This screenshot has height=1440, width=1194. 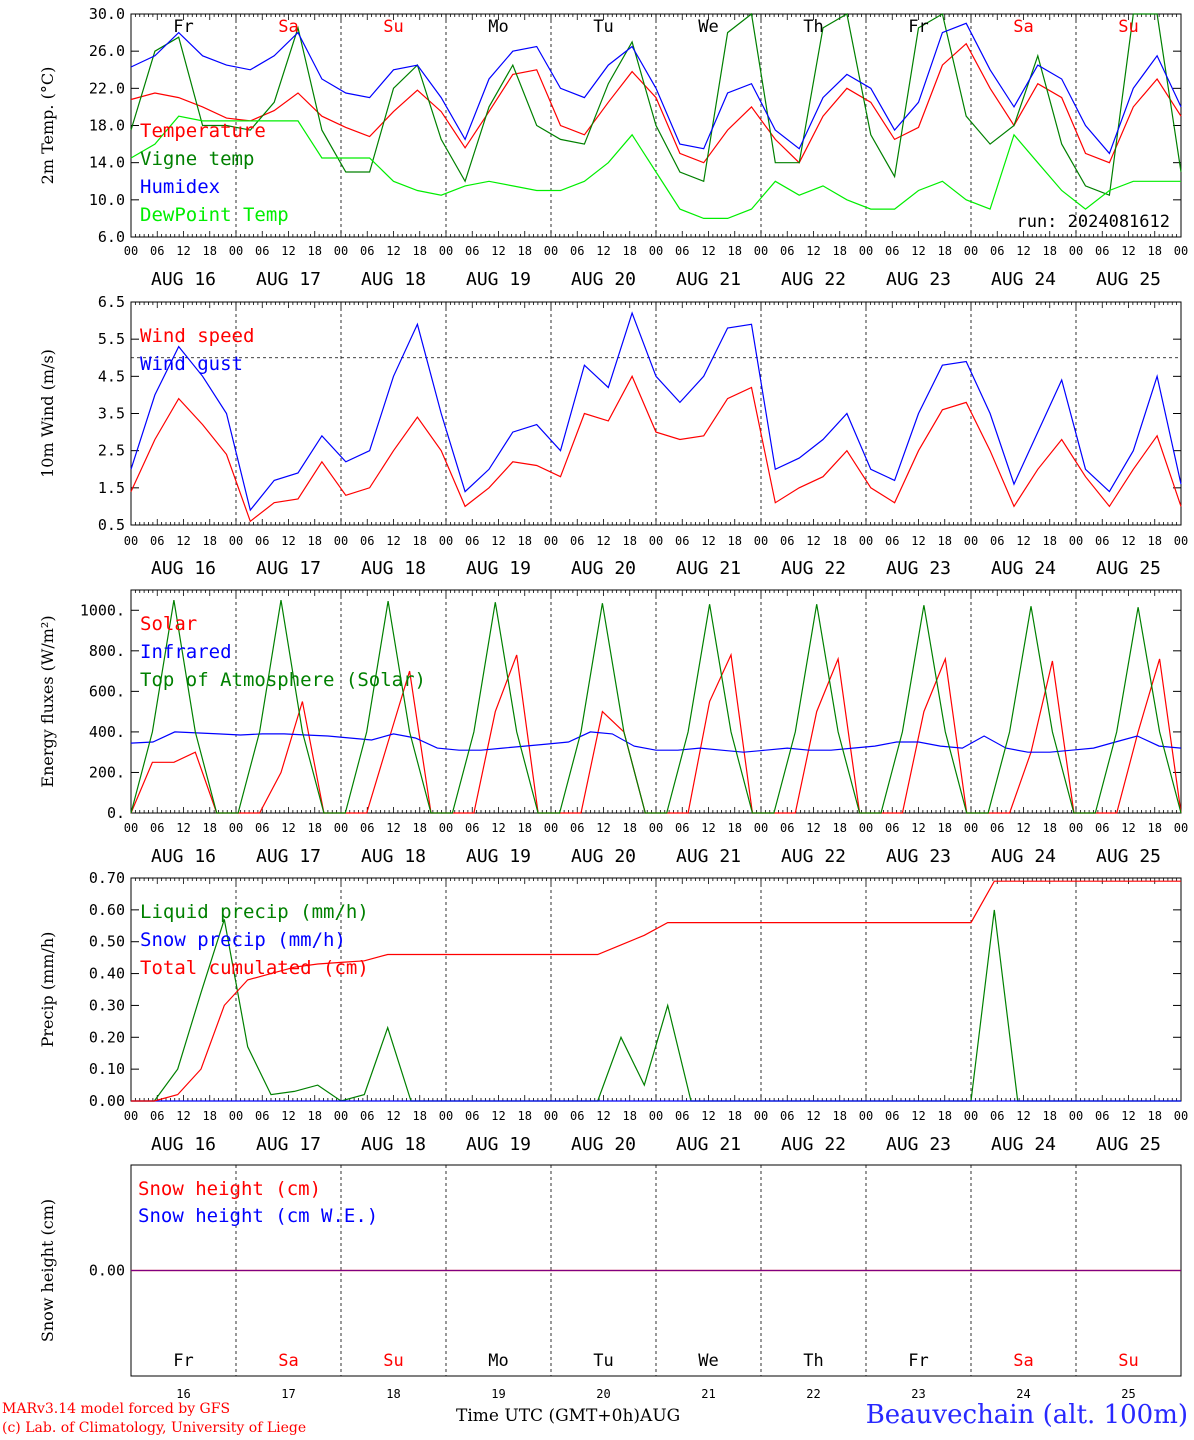 What do you see at coordinates (186, 652) in the screenshot?
I see `legend-entry: Infrared` at bounding box center [186, 652].